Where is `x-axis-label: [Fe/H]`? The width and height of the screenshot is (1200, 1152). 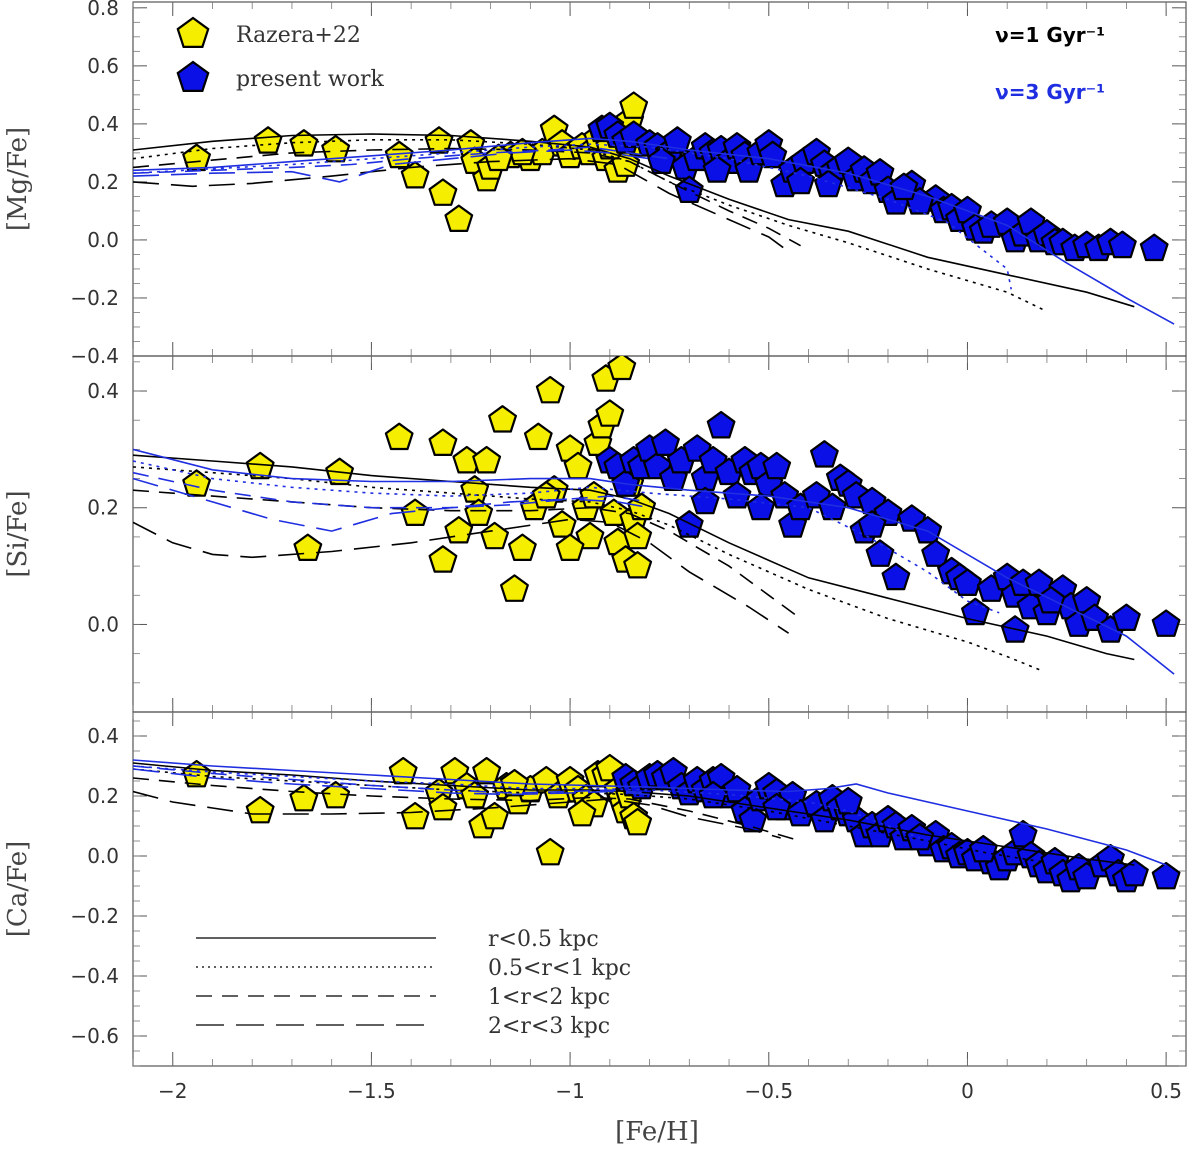 x-axis-label: [Fe/H] is located at coordinates (657, 1132).